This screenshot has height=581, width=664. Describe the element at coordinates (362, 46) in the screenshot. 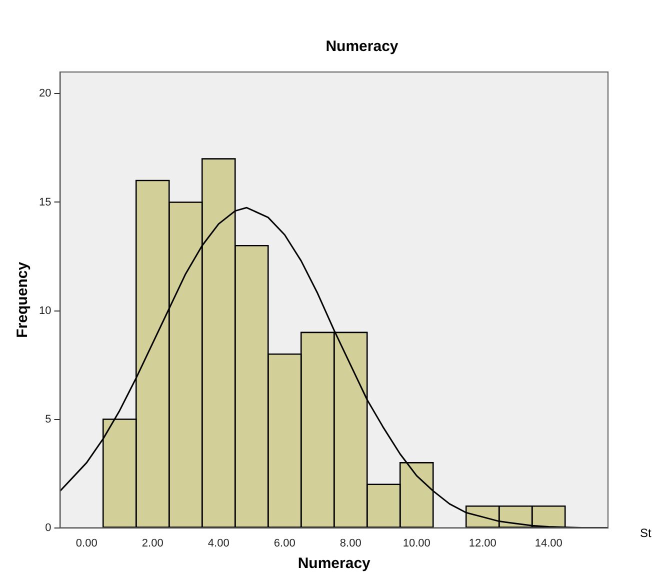

I see `chart-title: Numeracy` at that location.